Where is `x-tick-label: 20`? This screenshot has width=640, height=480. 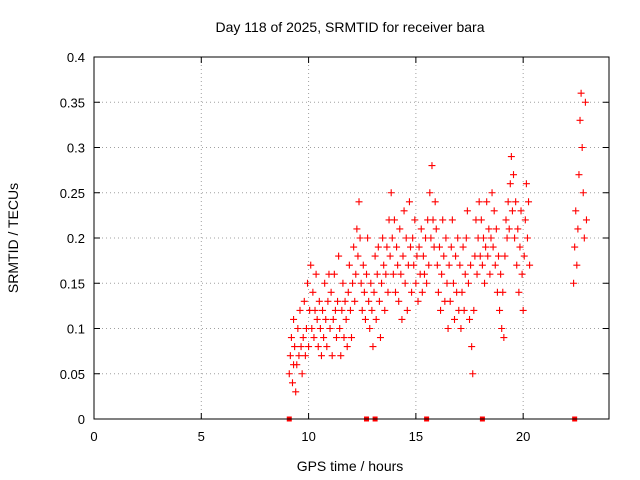
x-tick-label: 20 is located at coordinates (523, 436).